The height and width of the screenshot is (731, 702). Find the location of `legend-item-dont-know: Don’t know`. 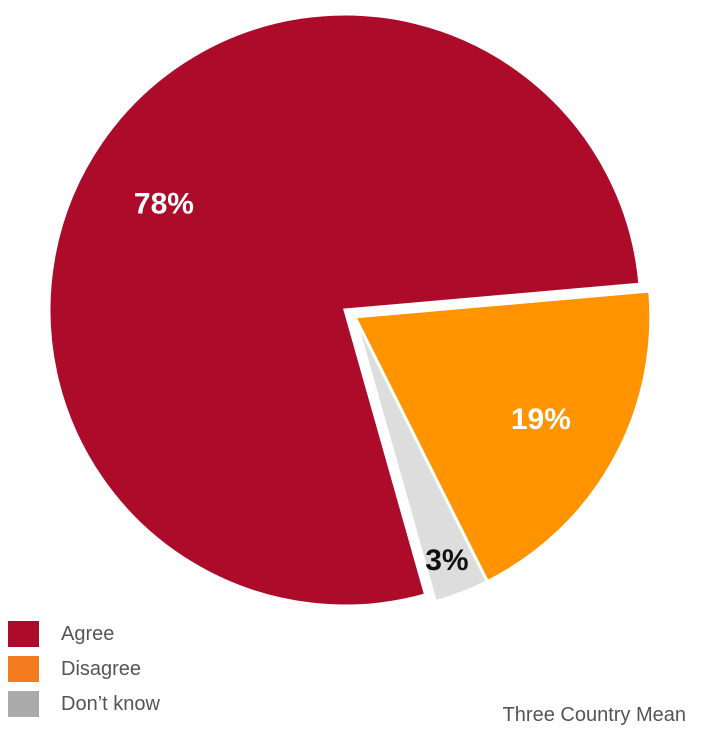

legend-item-dont-know: Don’t know is located at coordinates (84, 704).